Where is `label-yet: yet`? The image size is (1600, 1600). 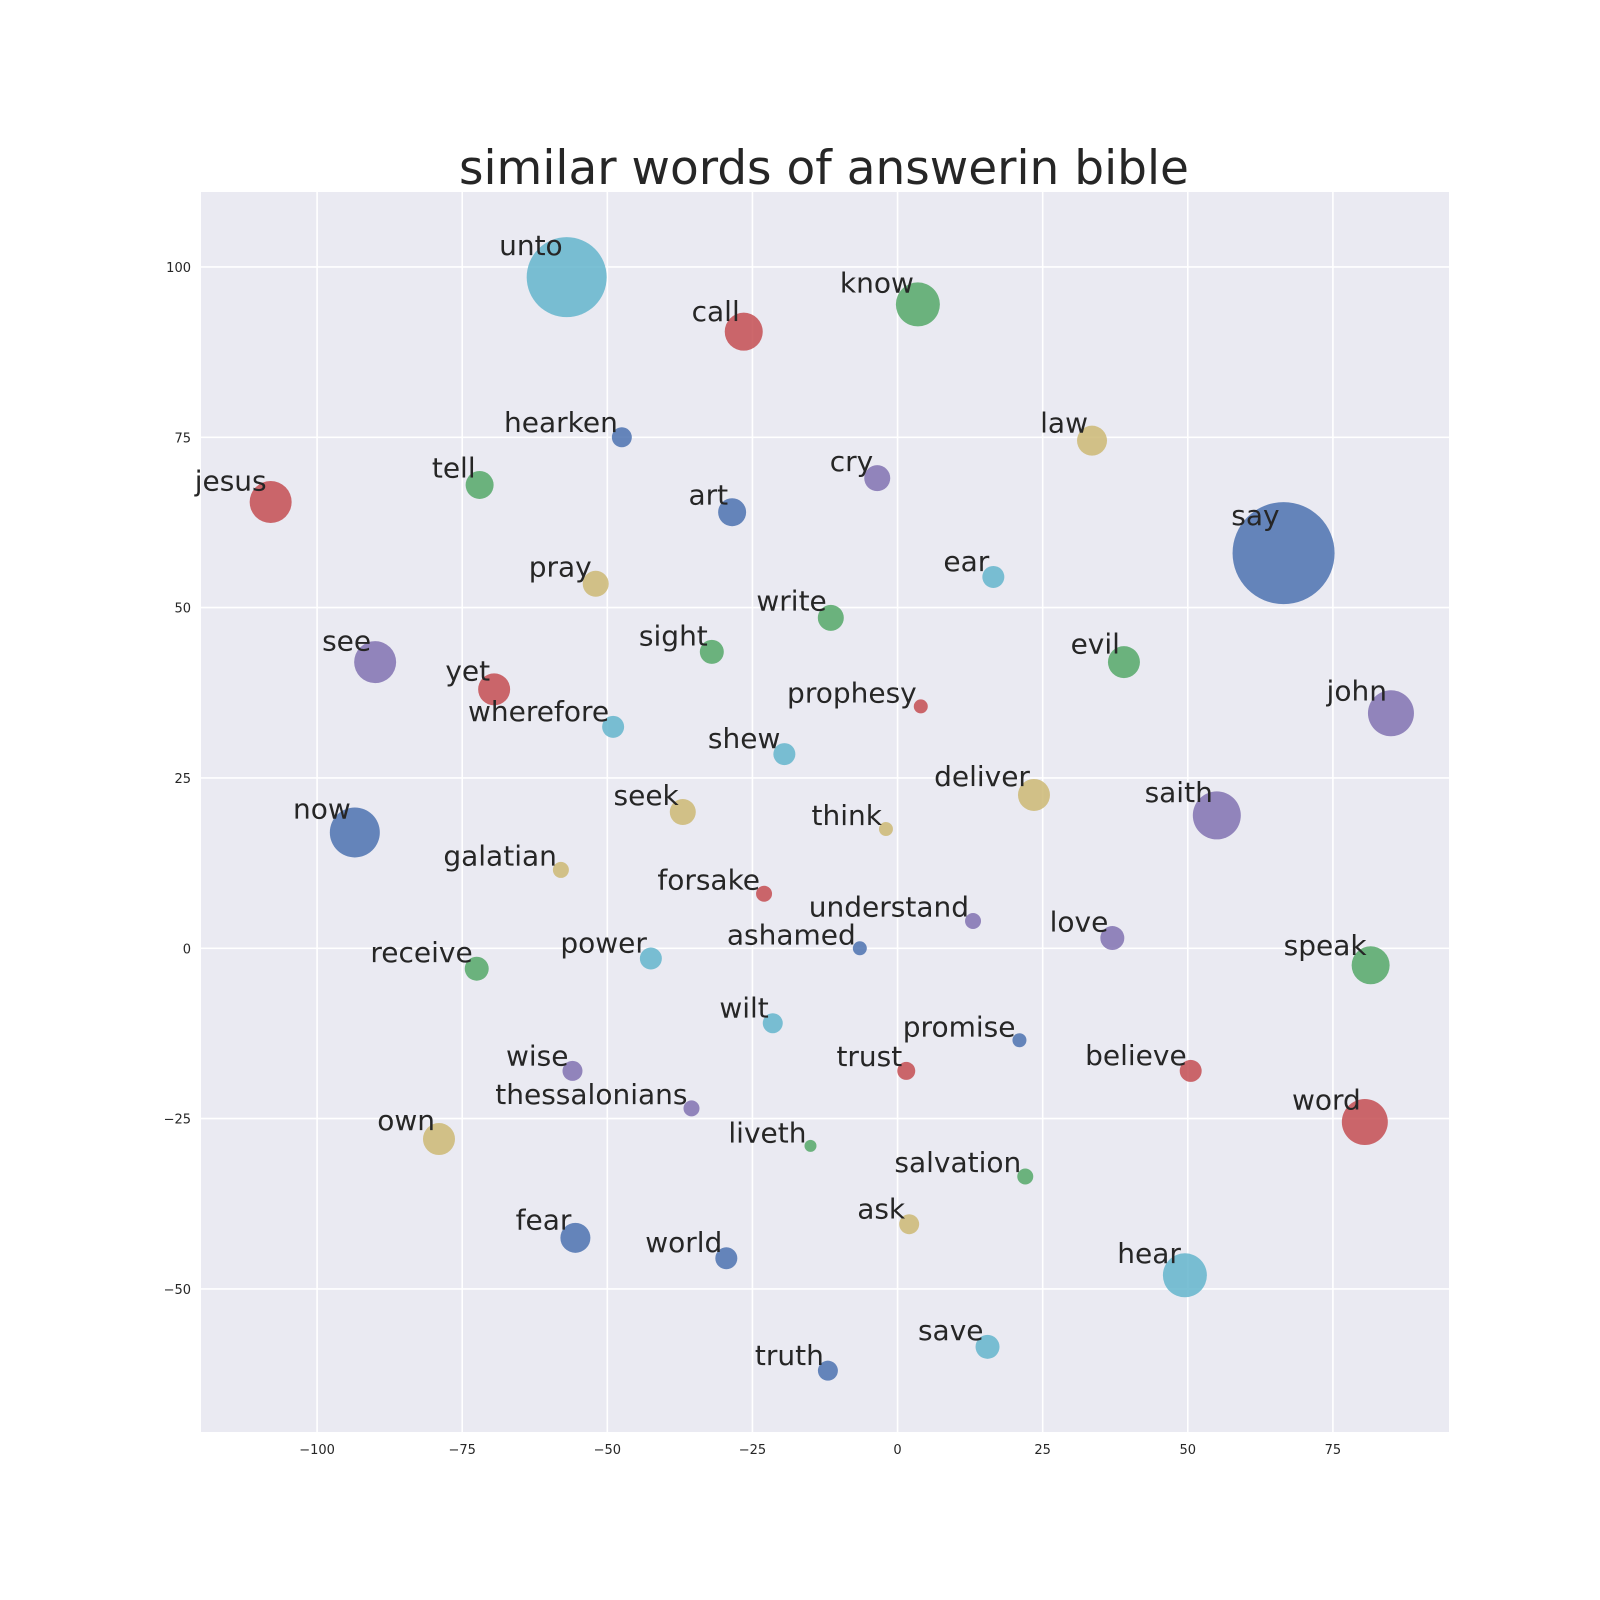 label-yet: yet is located at coordinates (467, 671).